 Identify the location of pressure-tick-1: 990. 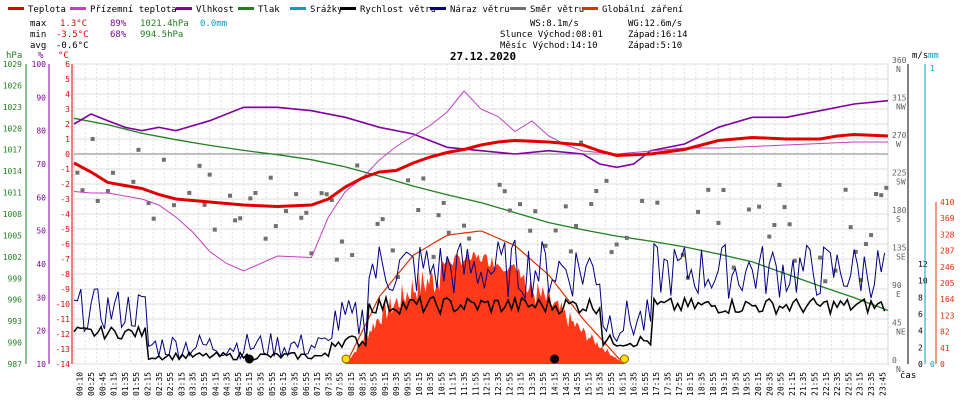
(15, 343).